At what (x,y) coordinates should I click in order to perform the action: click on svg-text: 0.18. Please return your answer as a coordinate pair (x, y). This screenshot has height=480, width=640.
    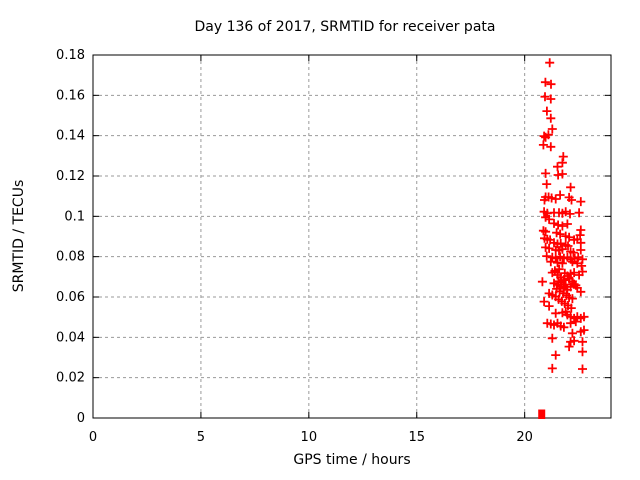
    Looking at the image, I should click on (70, 55).